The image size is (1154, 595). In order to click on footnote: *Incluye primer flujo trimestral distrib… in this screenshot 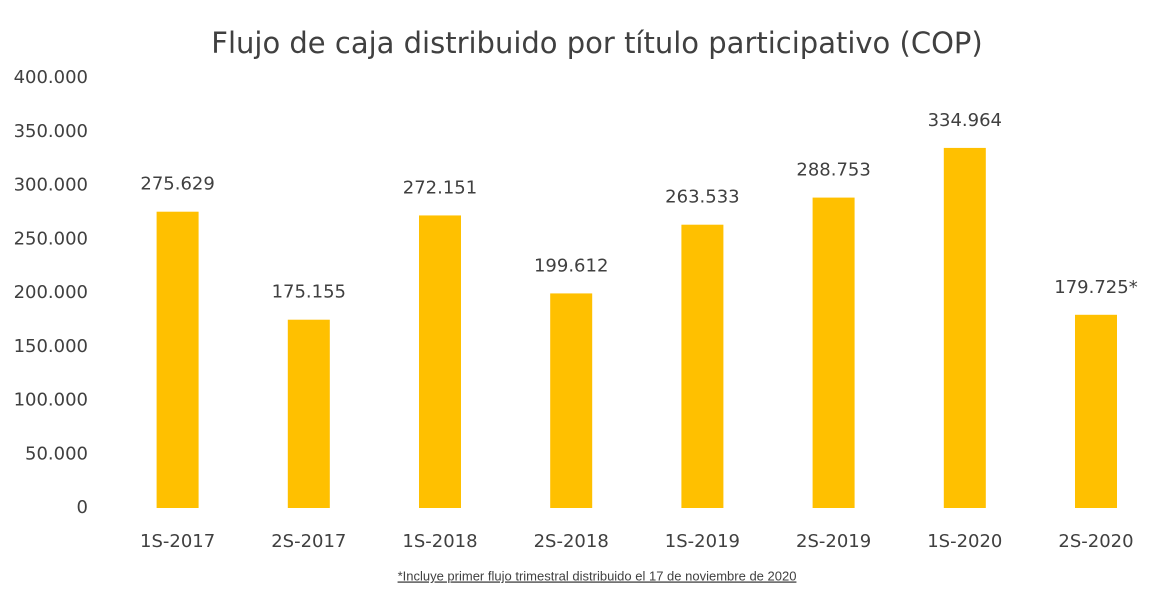, I will do `click(597, 575)`.